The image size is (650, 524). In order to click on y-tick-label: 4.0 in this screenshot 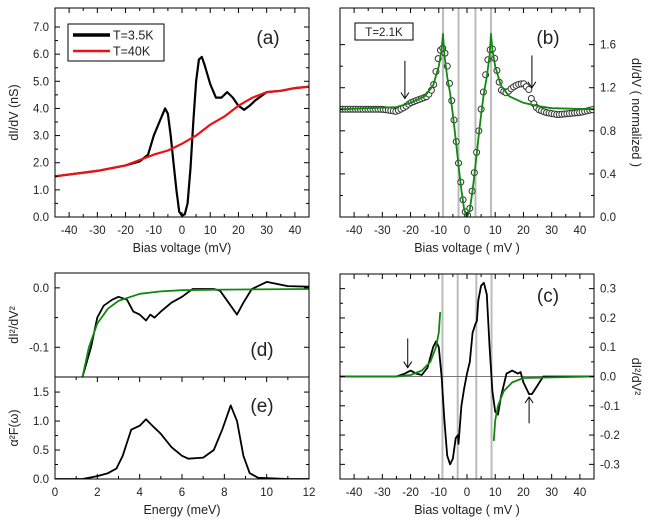, I will do `click(41, 109)`.